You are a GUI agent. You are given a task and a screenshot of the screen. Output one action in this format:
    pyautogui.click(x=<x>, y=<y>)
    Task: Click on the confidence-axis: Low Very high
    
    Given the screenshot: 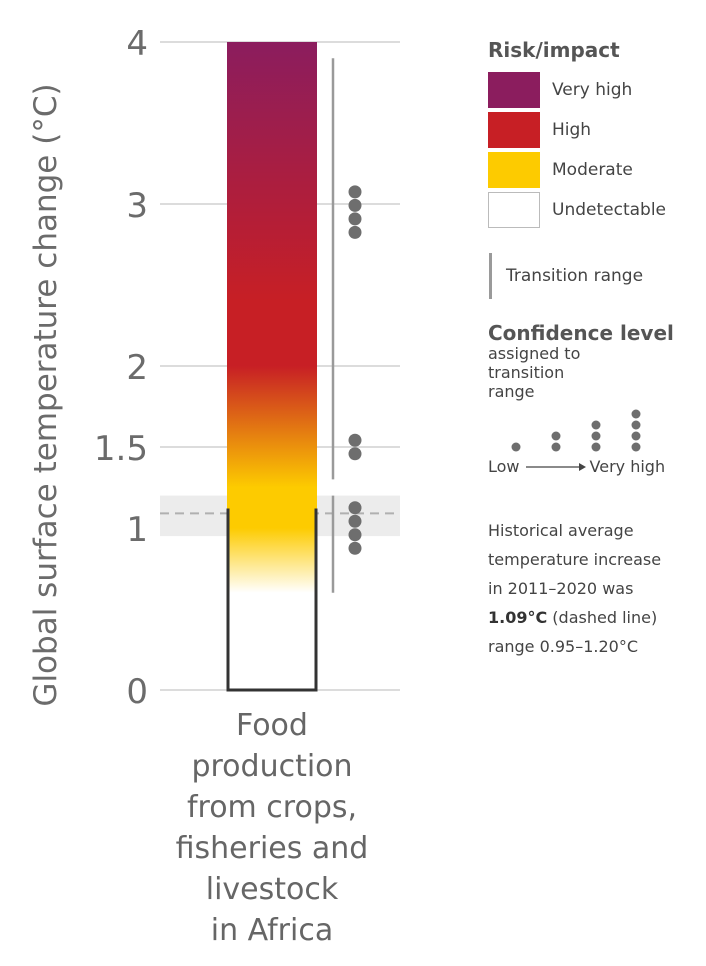 What is the action you would take?
    pyautogui.click(x=595, y=466)
    